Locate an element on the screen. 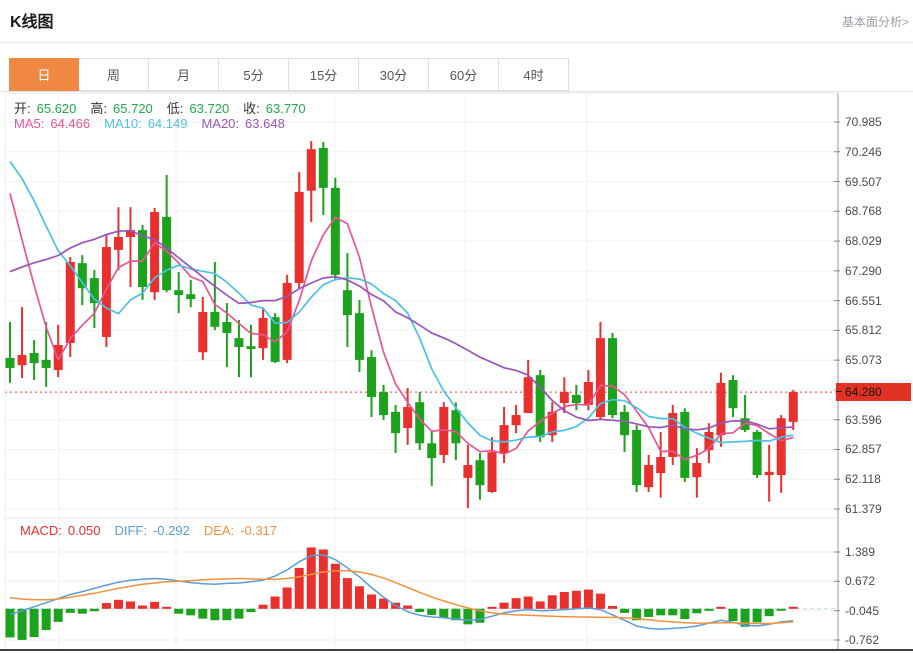  page-title: K线图 is located at coordinates (32, 22).